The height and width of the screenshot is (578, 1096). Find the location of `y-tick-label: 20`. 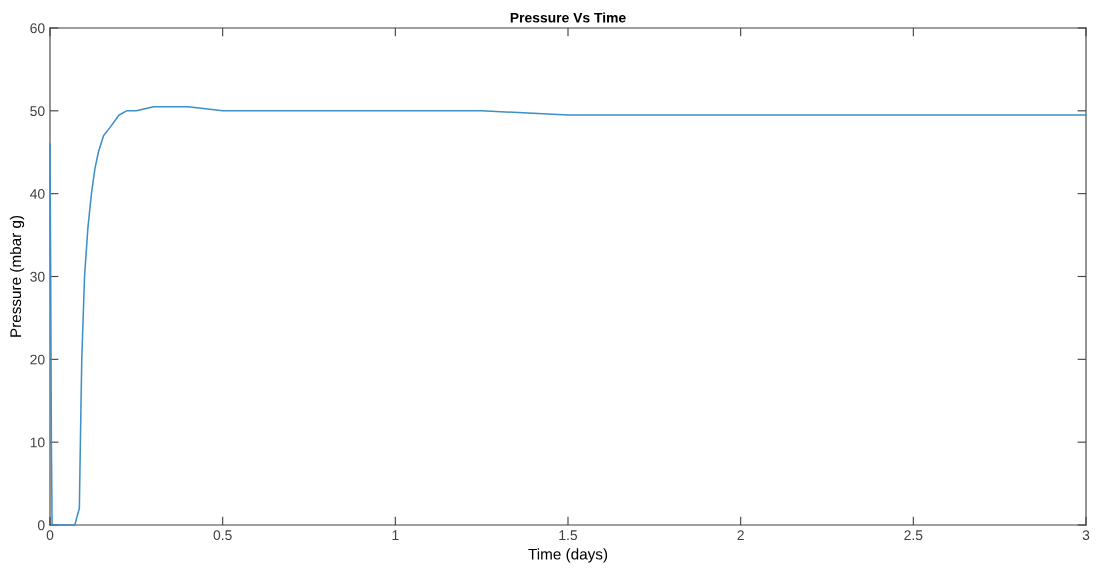

y-tick-label: 20 is located at coordinates (37, 359).